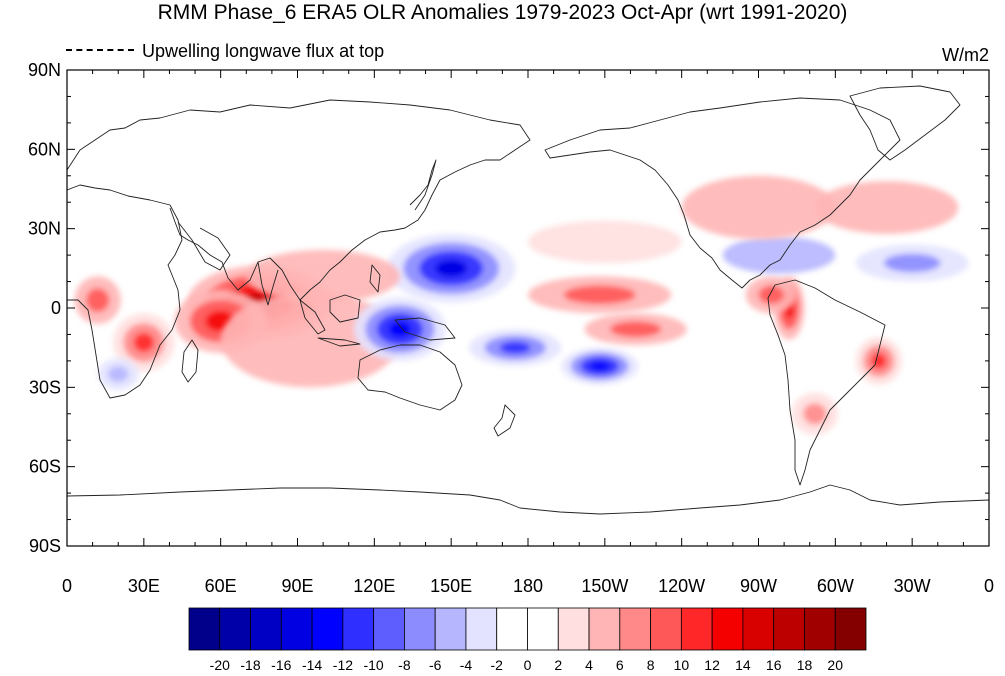 Image resolution: width=1005 pixels, height=676 pixels. I want to click on colorbar-label: -4, so click(466, 665).